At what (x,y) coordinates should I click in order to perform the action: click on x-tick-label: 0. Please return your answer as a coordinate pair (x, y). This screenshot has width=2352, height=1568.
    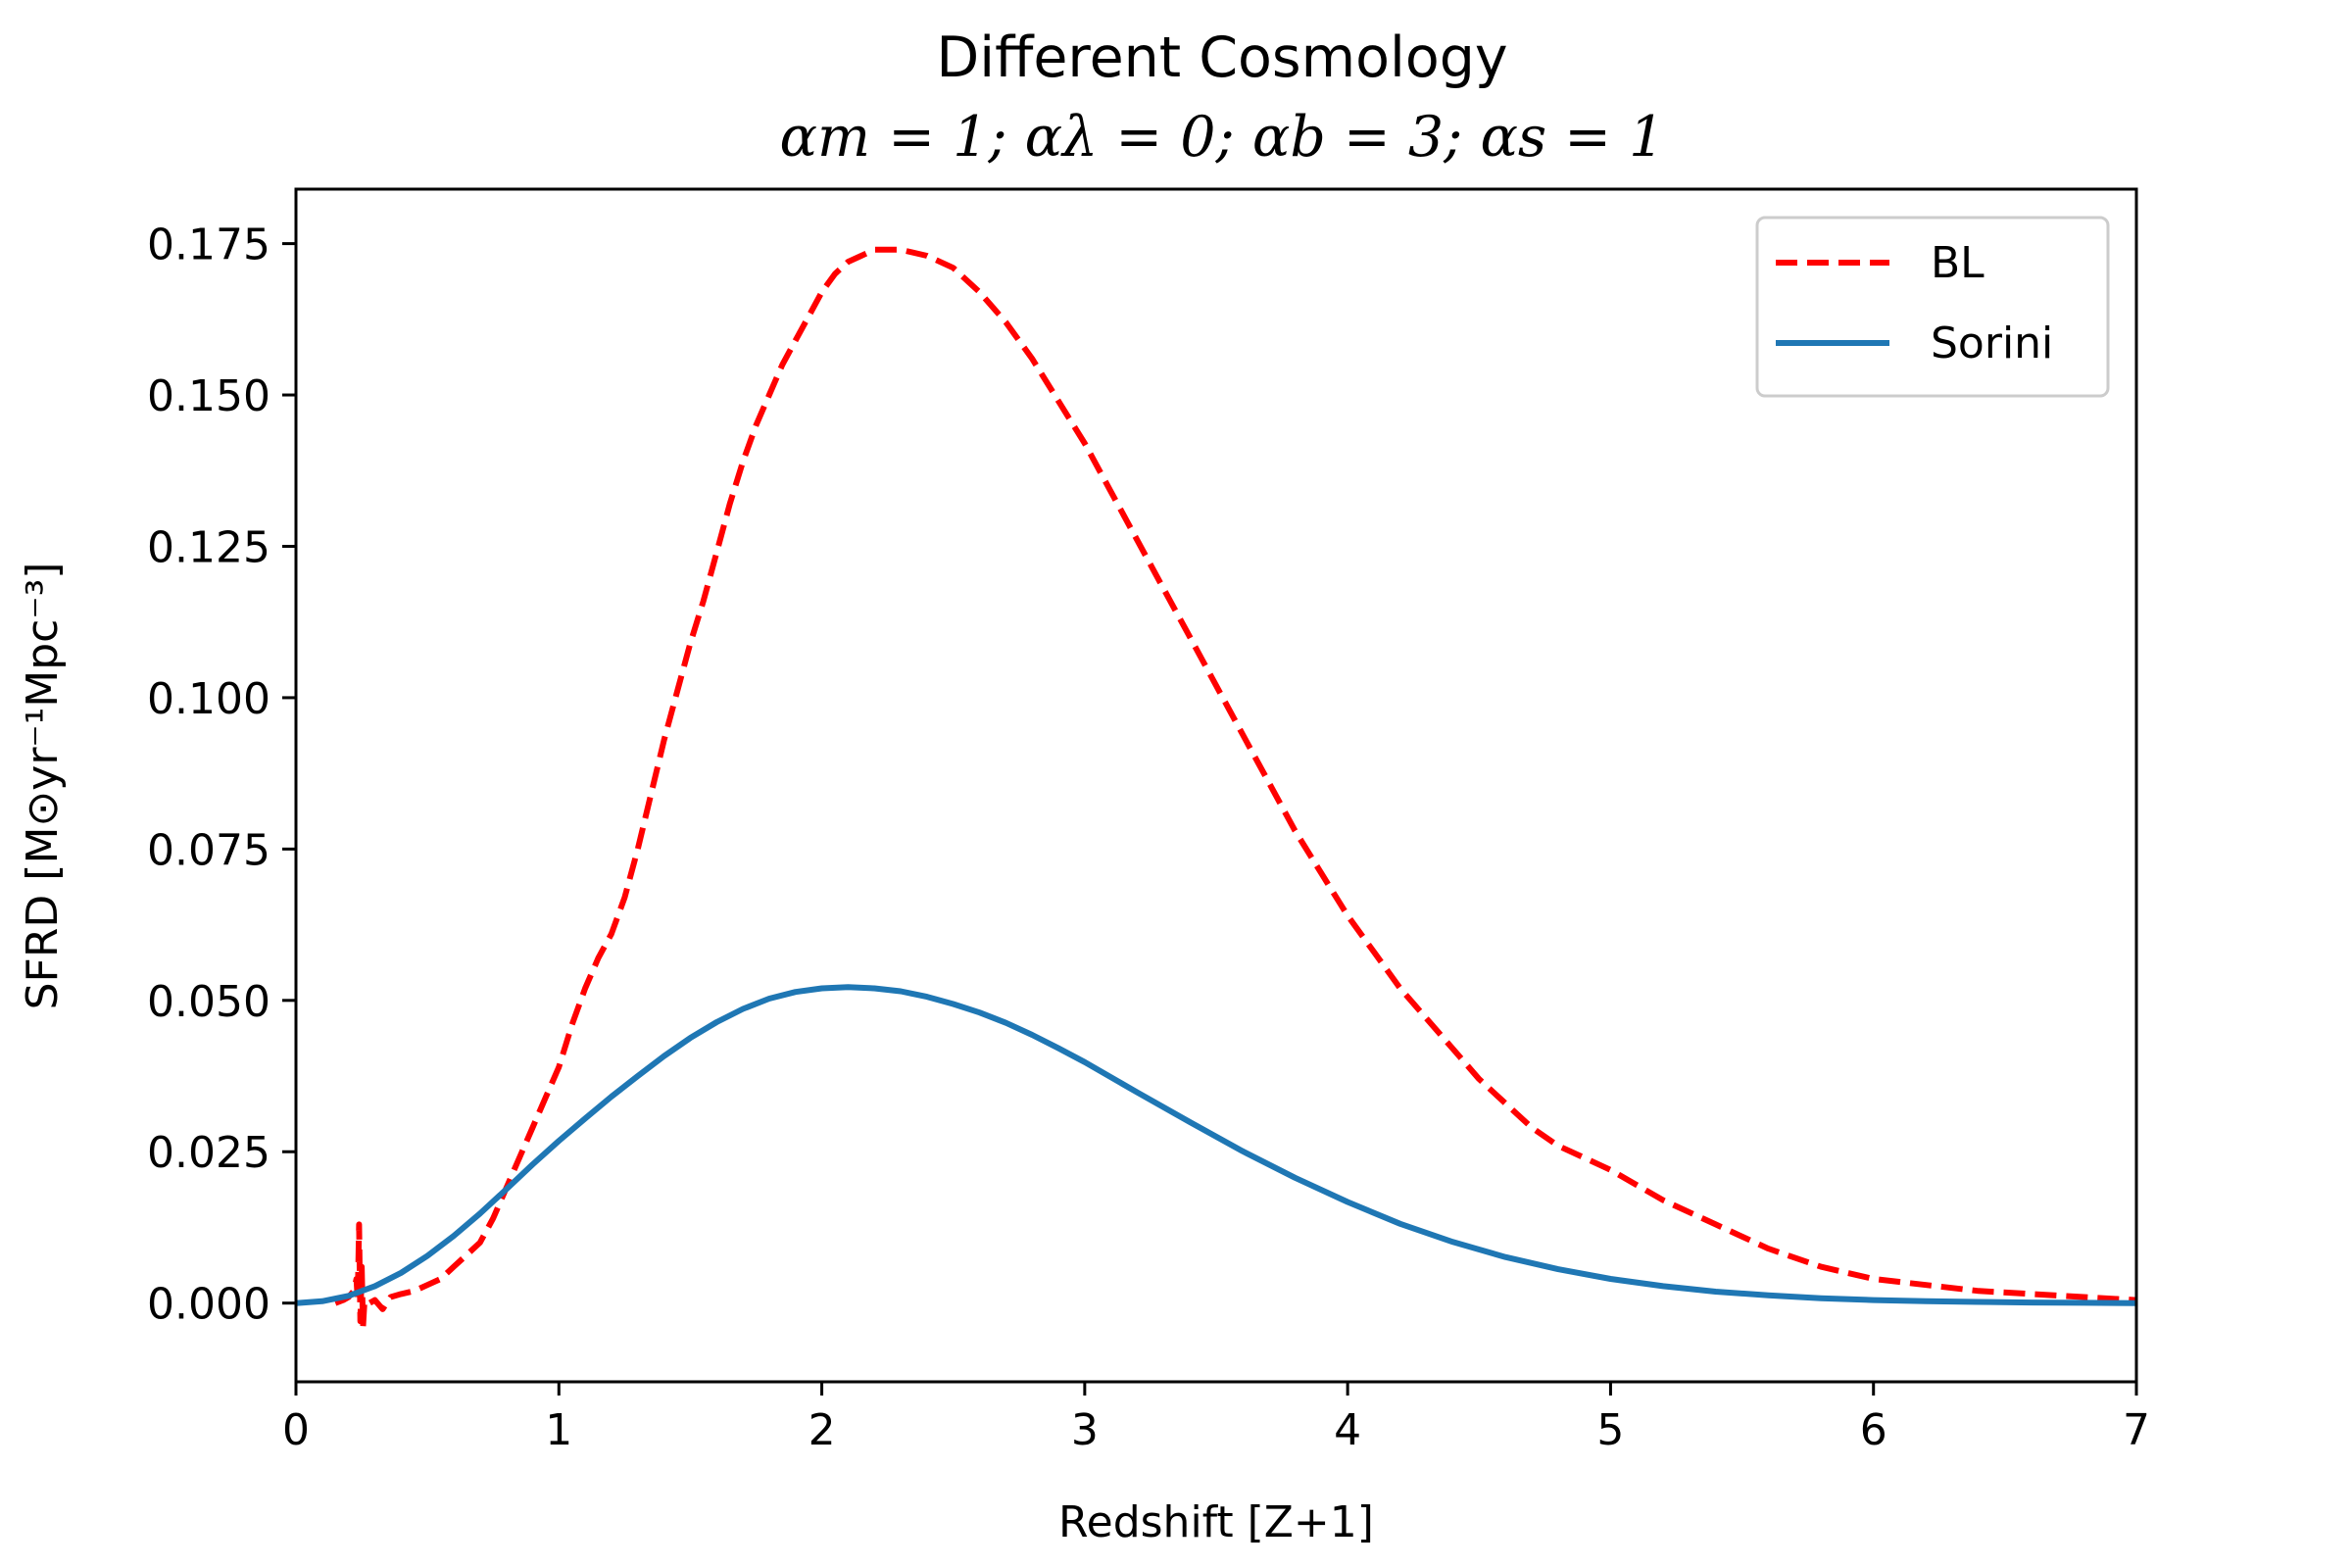
    Looking at the image, I should click on (296, 1430).